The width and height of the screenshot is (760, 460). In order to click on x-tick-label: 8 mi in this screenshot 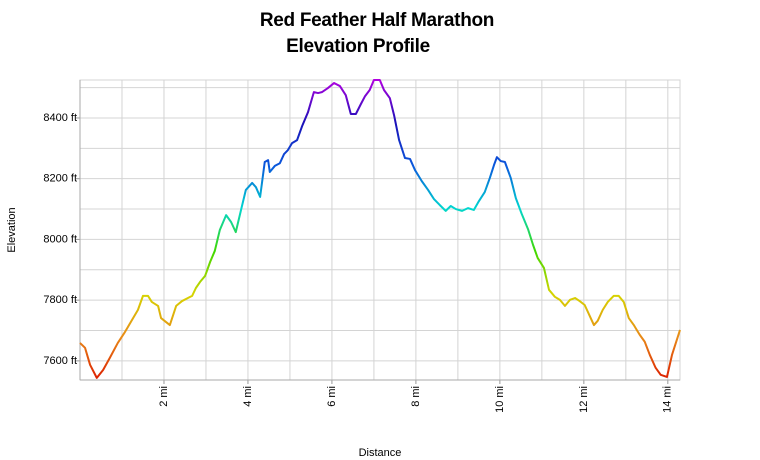, I will do `click(416, 396)`.